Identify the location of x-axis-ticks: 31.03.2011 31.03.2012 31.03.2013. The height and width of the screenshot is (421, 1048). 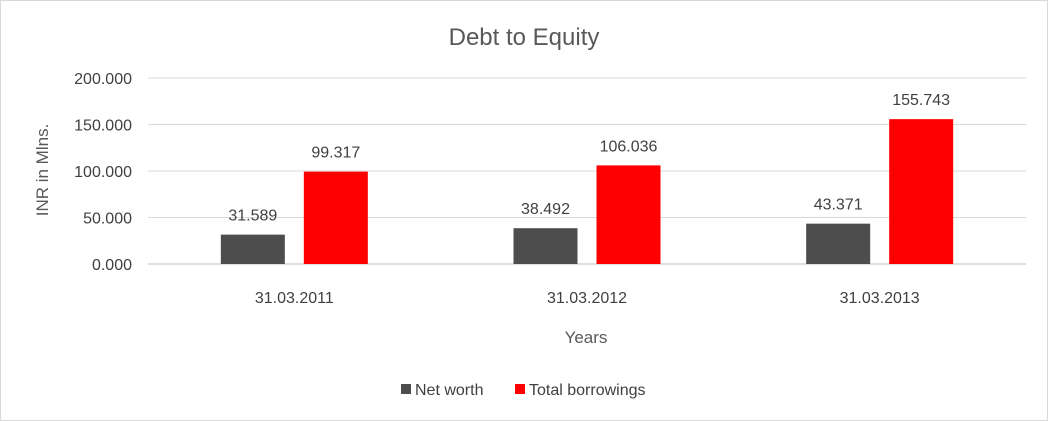
(587, 298).